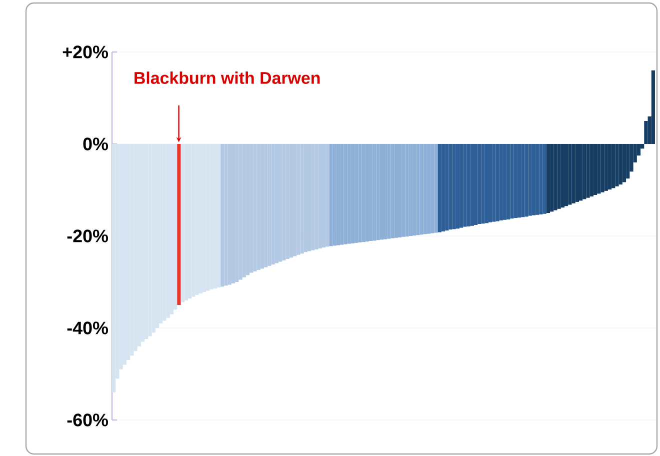 This screenshot has width=660, height=456. I want to click on y-tick-label: +20%, so click(85, 52).